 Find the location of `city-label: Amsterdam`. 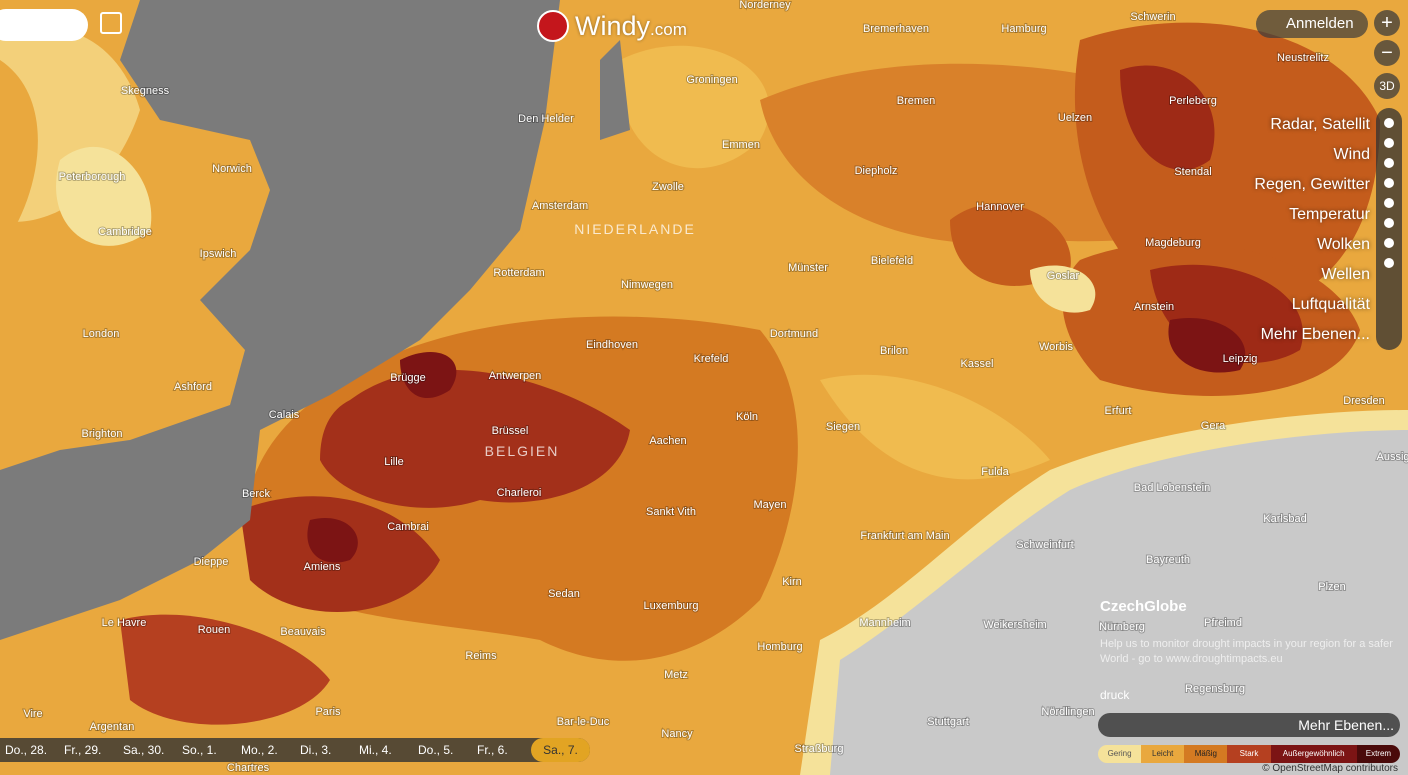

city-label: Amsterdam is located at coordinates (560, 206).